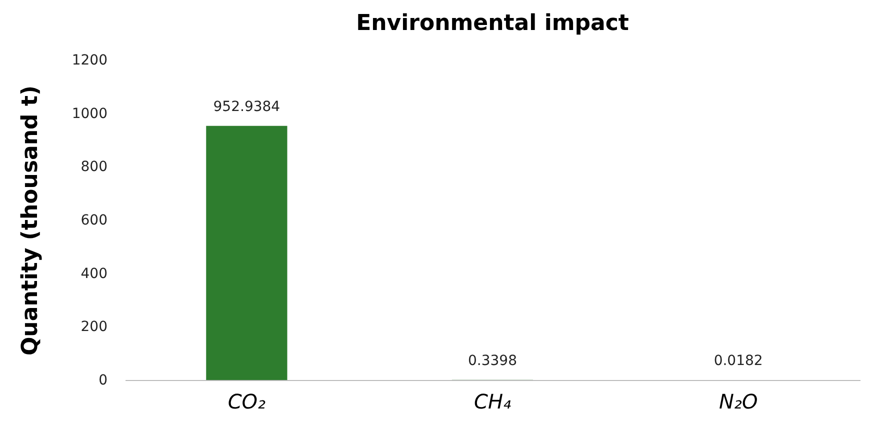 This screenshot has width=881, height=423. What do you see at coordinates (90, 114) in the screenshot?
I see `y-tick-label: 1000` at bounding box center [90, 114].